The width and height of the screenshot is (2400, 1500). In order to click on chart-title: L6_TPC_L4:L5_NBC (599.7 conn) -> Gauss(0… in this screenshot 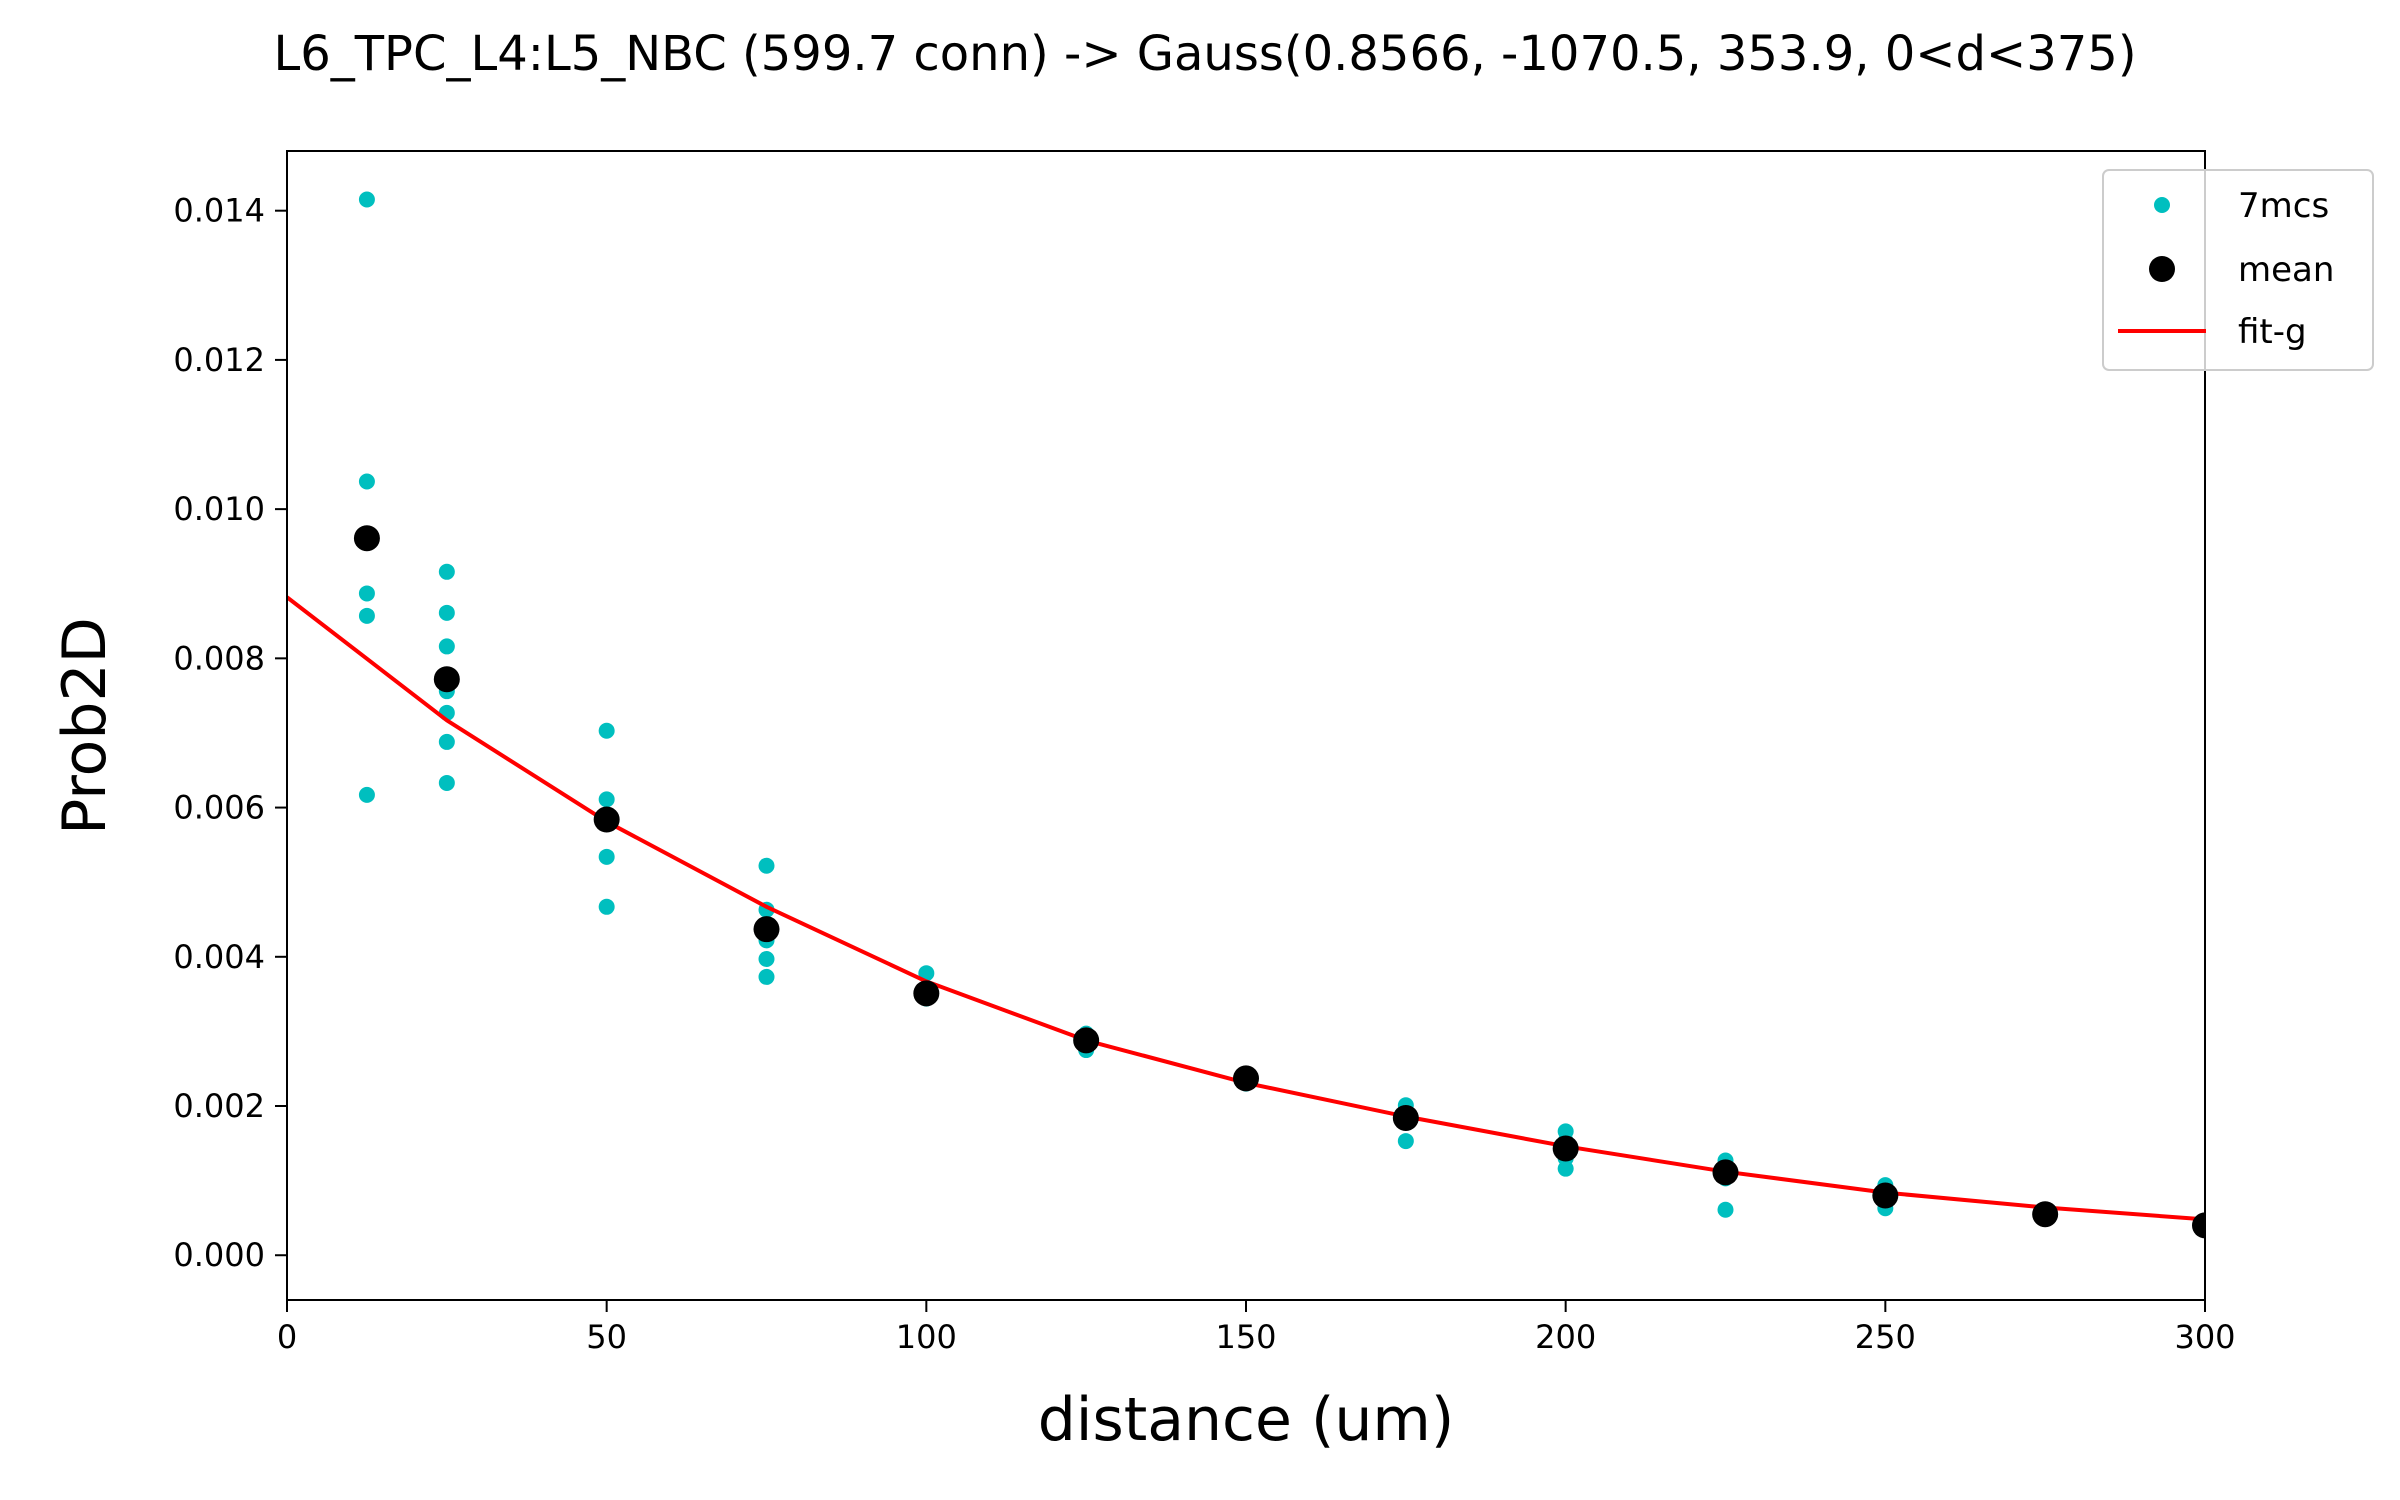, I will do `click(1204, 54)`.